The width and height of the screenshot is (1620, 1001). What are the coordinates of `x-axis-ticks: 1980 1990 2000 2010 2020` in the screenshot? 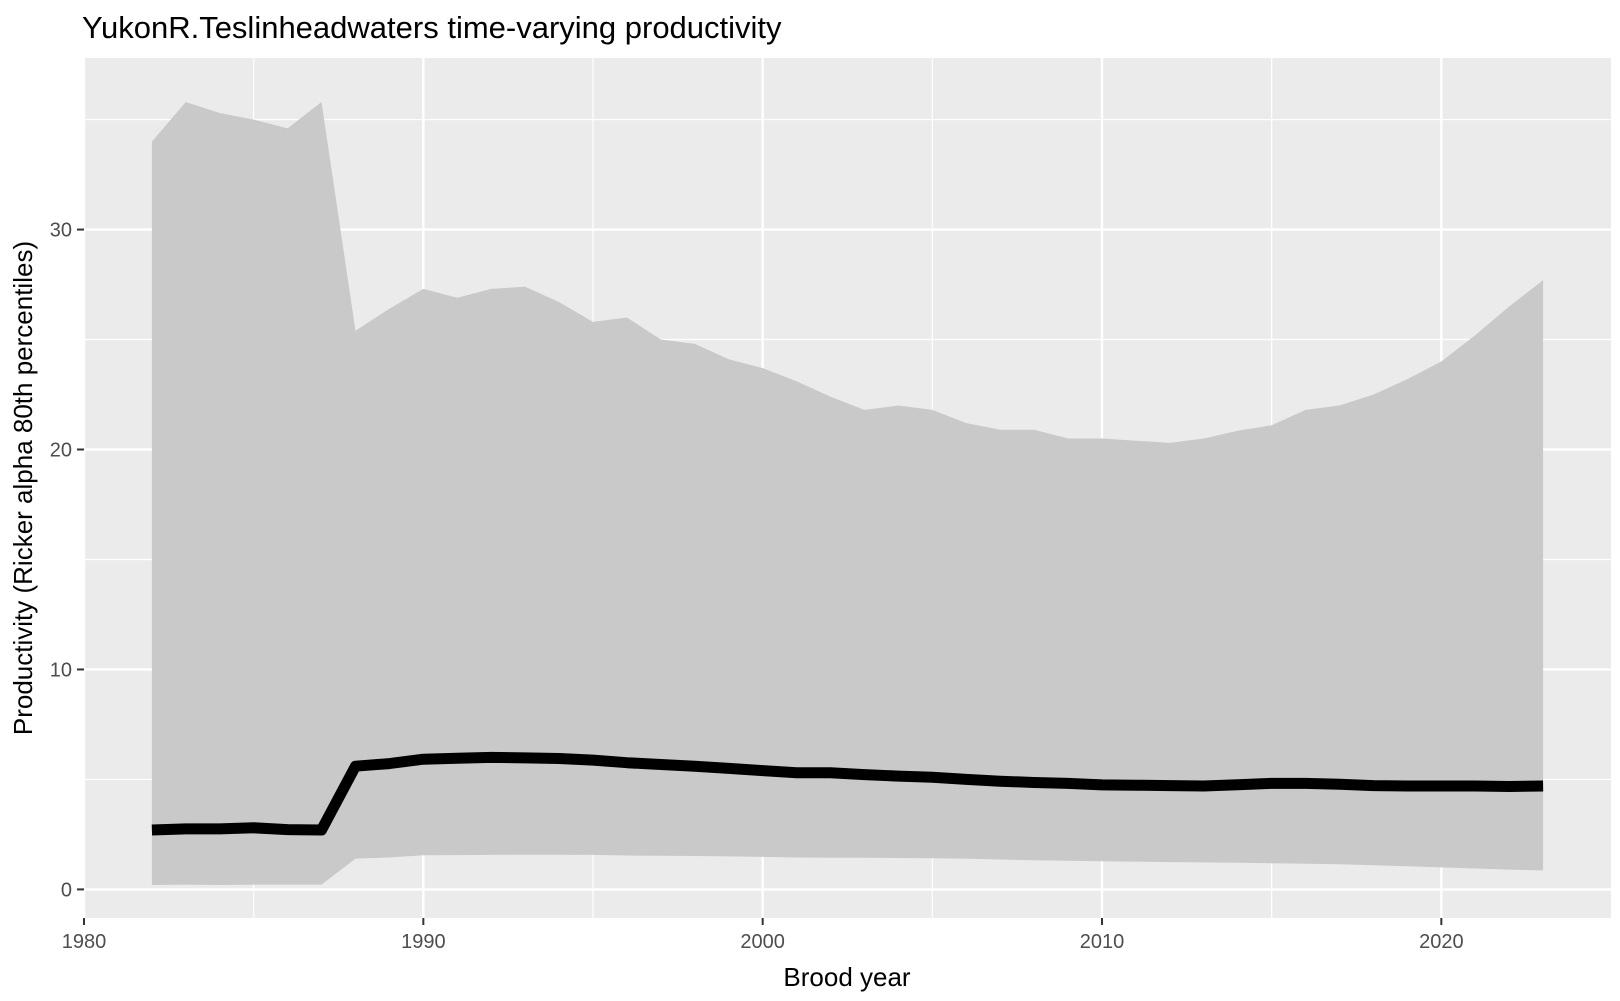 It's located at (763, 935).